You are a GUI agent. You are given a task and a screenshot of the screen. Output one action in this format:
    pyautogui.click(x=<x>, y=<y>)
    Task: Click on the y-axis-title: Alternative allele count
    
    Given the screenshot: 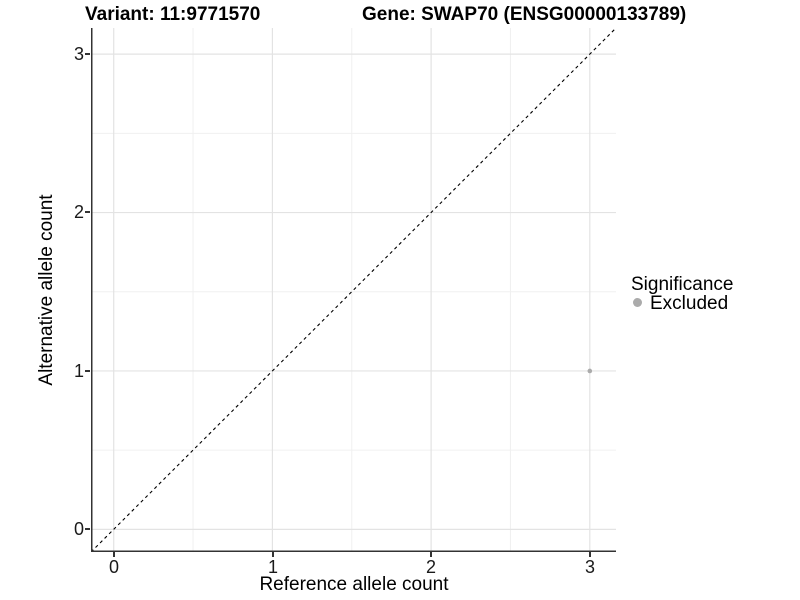 What is the action you would take?
    pyautogui.click(x=46, y=290)
    